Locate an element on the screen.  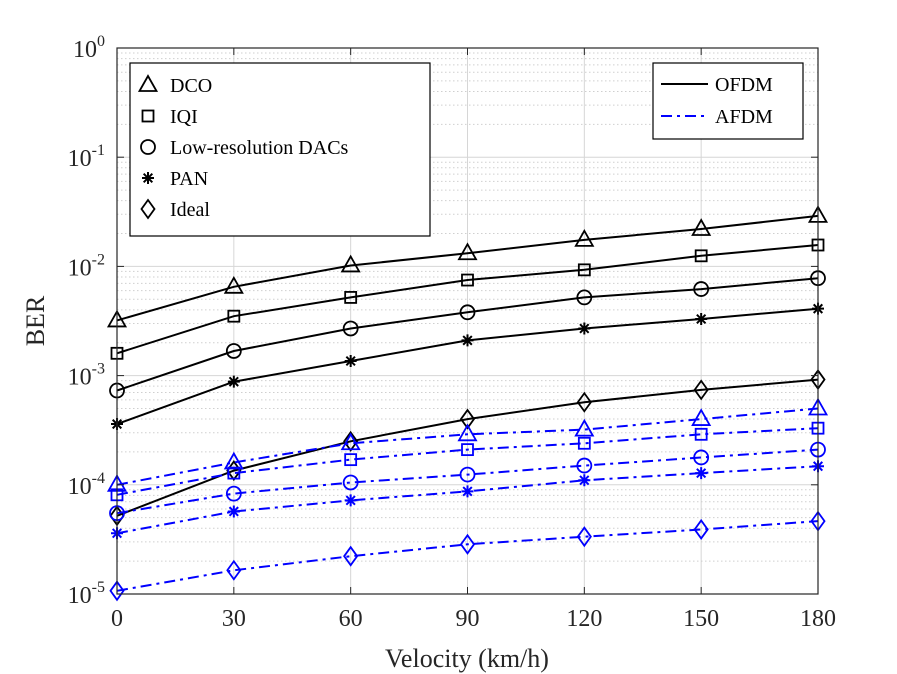
legend-schemes: OFDM AFDM is located at coordinates (728, 101).